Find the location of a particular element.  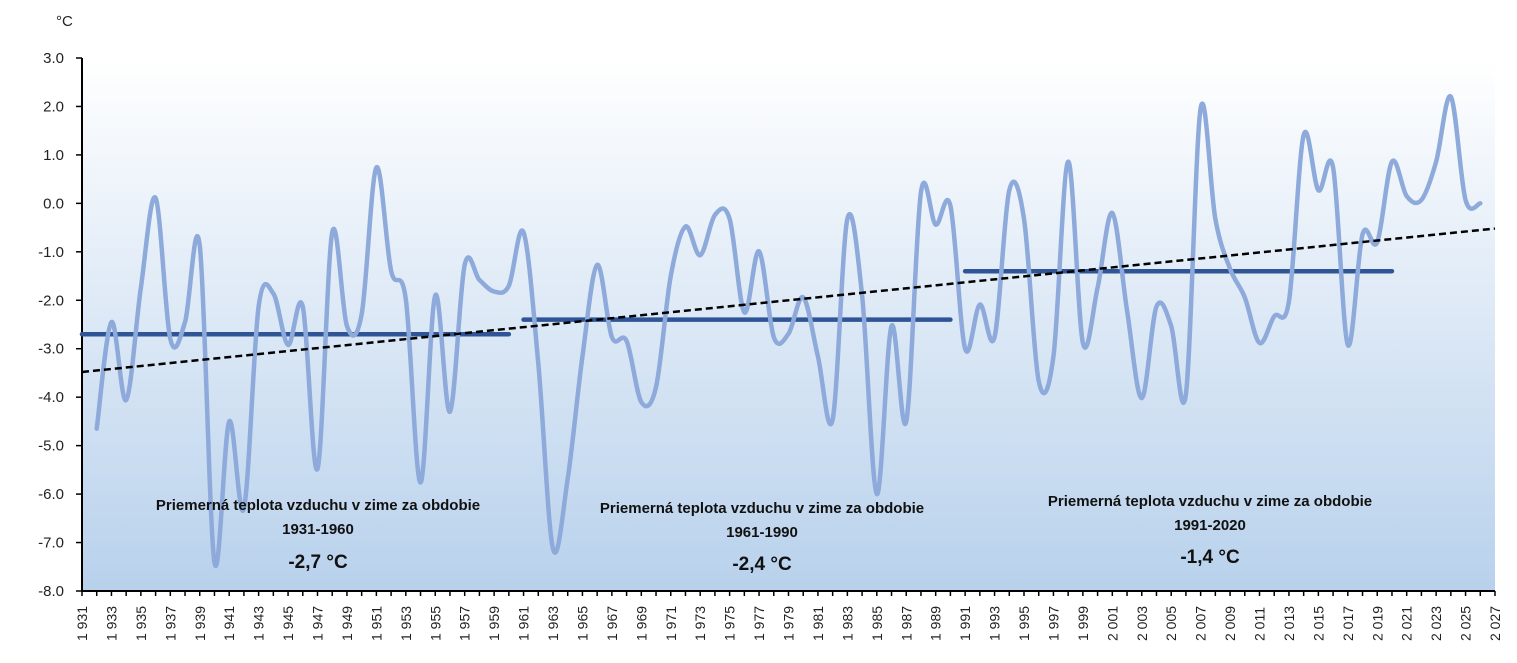

y-tick-label: -2.0 is located at coordinates (51, 300).